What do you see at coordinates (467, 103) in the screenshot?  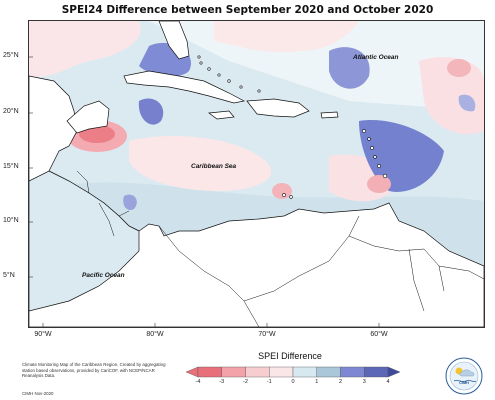 I see `blue-patch-east-edge` at bounding box center [467, 103].